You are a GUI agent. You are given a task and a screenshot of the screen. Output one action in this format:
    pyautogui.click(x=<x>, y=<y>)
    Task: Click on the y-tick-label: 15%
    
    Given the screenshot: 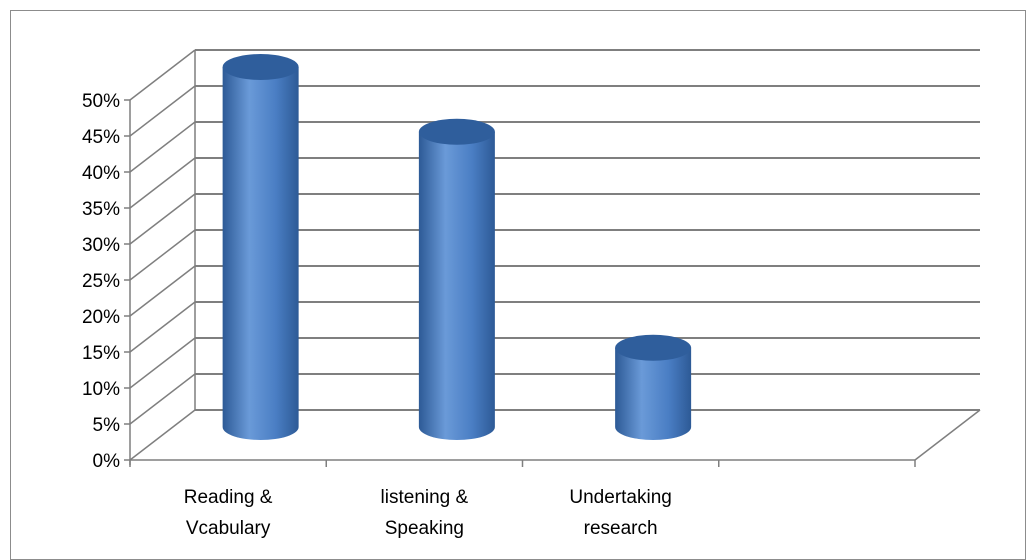 What is the action you would take?
    pyautogui.click(x=101, y=353)
    